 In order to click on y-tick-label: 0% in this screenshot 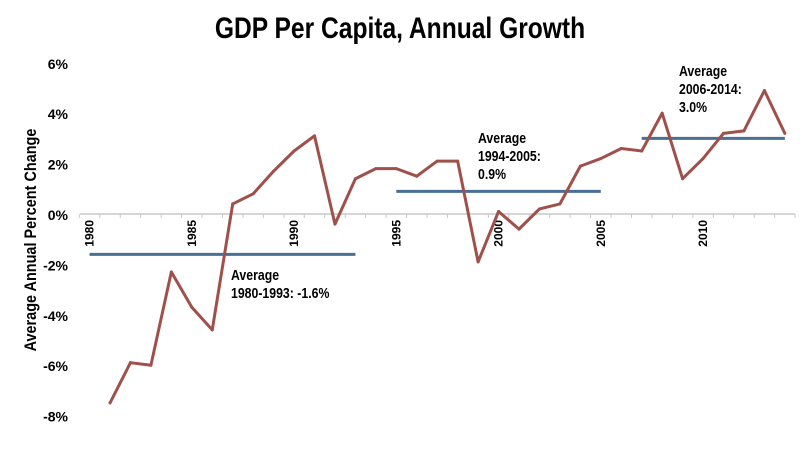, I will do `click(58, 215)`.